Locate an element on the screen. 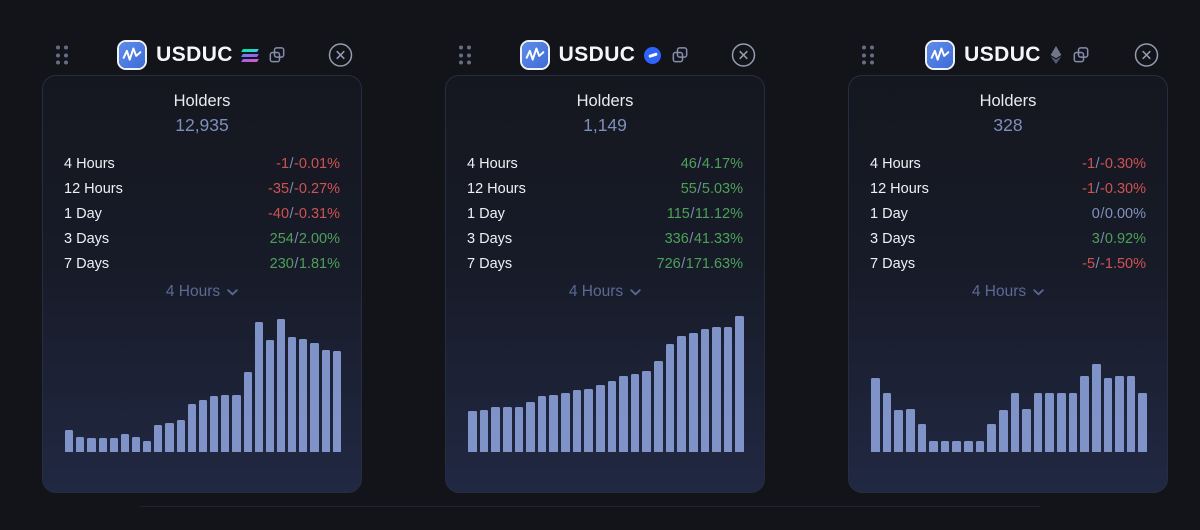  bottom-divider is located at coordinates (590, 506).